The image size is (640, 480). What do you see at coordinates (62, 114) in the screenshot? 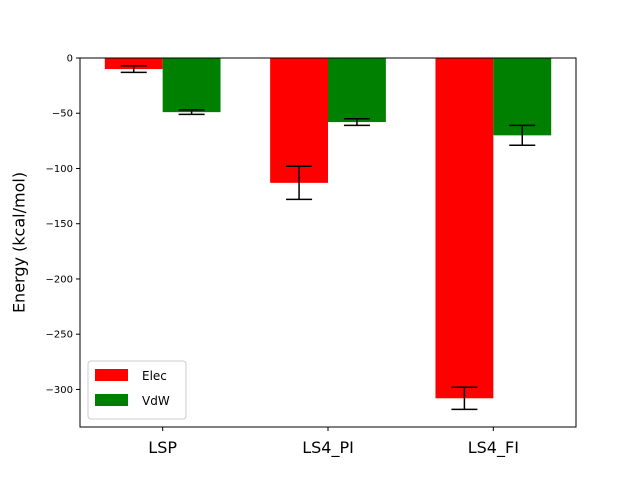
I see `y-tick-label: −50` at bounding box center [62, 114].